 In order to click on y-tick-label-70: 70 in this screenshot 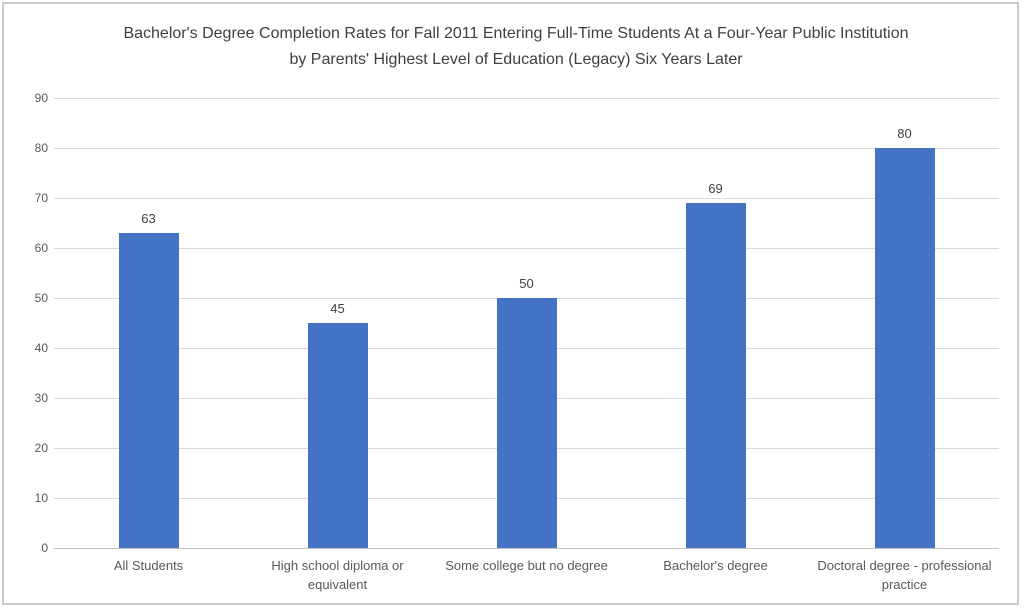, I will do `click(41, 198)`.